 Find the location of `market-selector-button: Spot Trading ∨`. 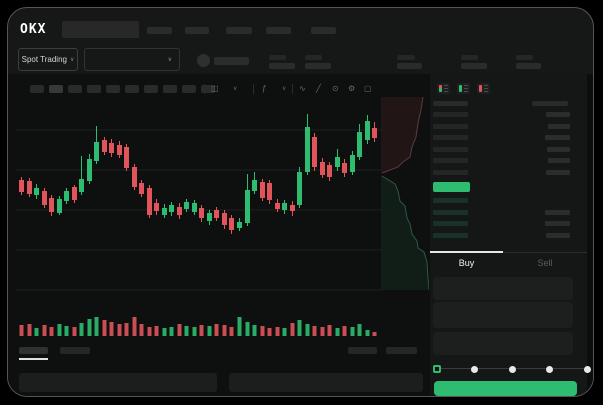

market-selector-button: Spot Trading ∨ is located at coordinates (48, 59).